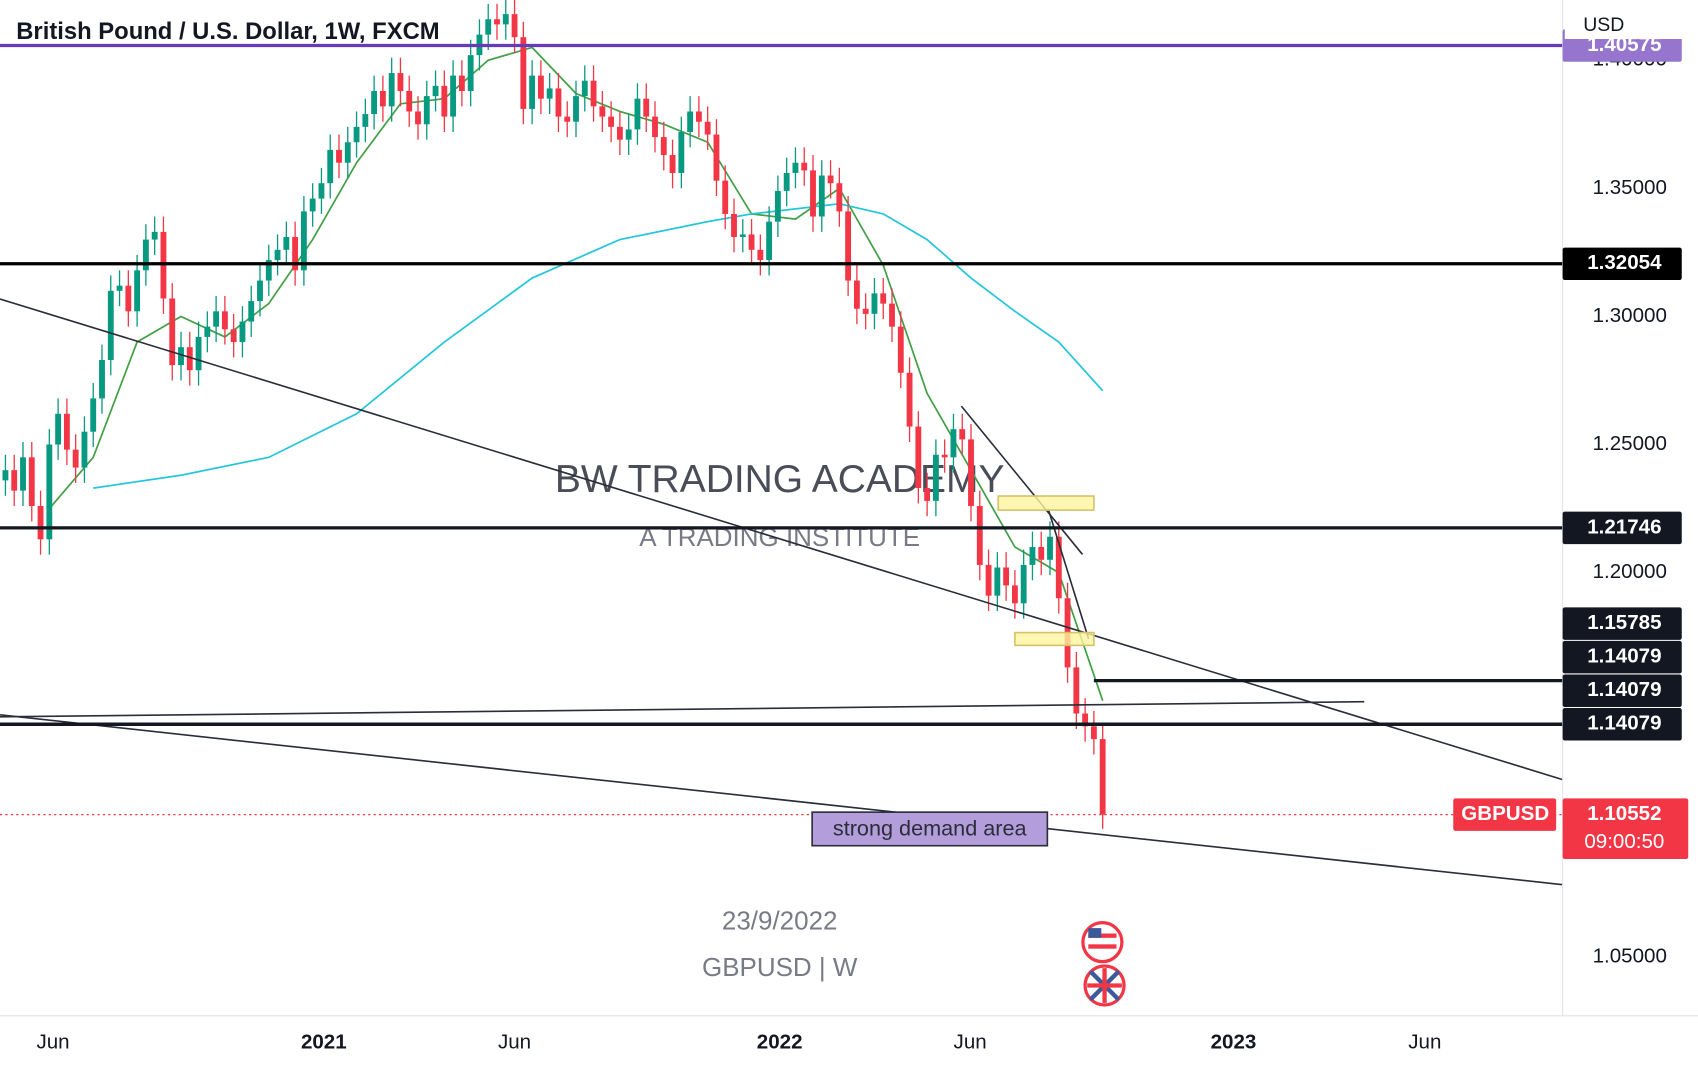  What do you see at coordinates (930, 829) in the screenshot?
I see `overlay: strong demand area` at bounding box center [930, 829].